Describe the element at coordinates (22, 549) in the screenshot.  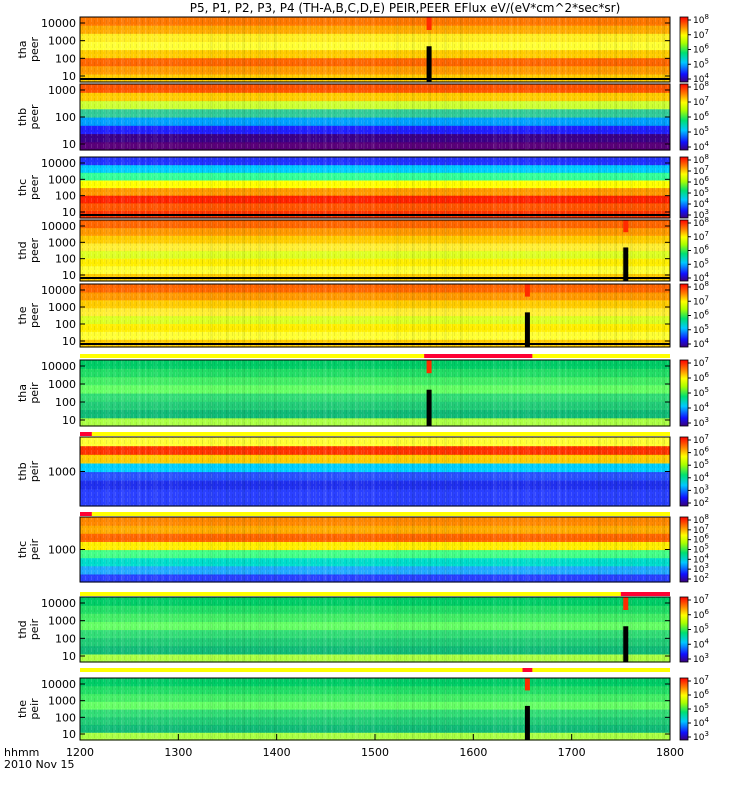
I see `panel-ylabel: thc` at that location.